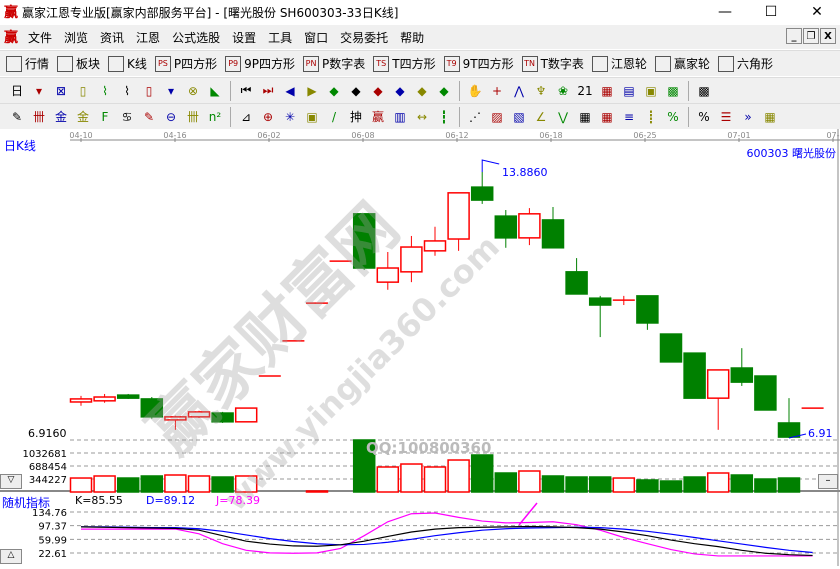 This screenshot has height=569, width=840. What do you see at coordinates (316, 37) in the screenshot?
I see `menu-7: 窗口` at bounding box center [316, 37].